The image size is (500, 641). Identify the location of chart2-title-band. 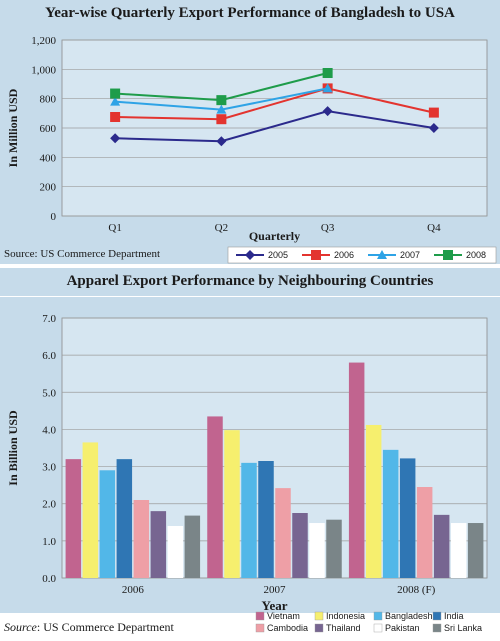
(250, 282).